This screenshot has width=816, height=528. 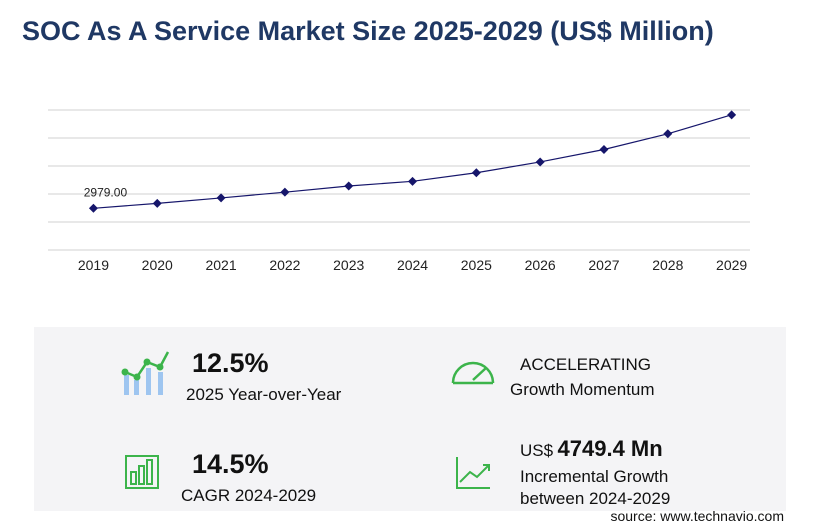 I want to click on value-label: 2979.00, so click(x=106, y=192).